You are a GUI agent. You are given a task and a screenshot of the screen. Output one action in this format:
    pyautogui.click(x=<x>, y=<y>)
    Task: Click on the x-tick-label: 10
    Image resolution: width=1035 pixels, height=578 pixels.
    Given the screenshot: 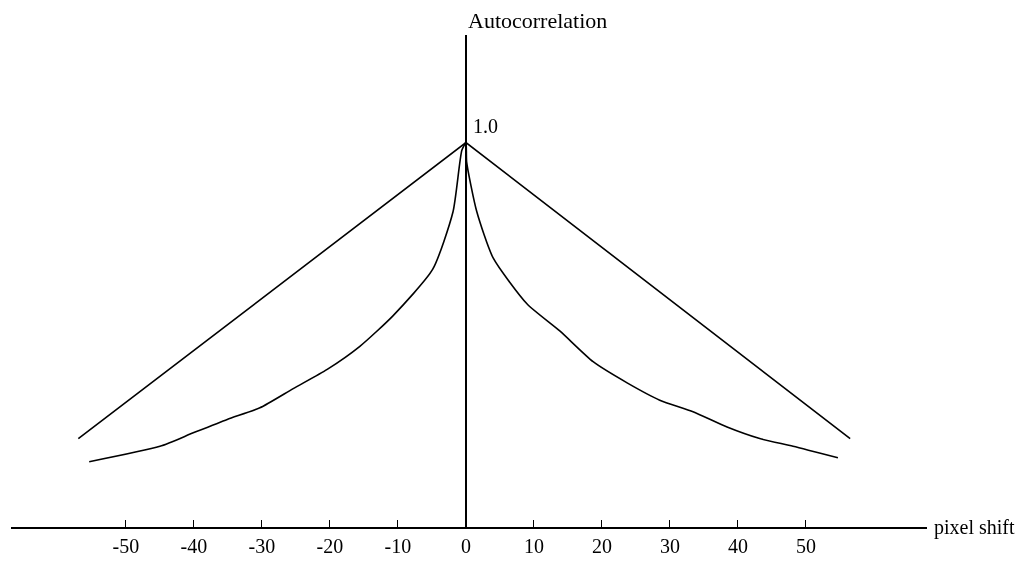 What is the action you would take?
    pyautogui.click(x=533, y=545)
    